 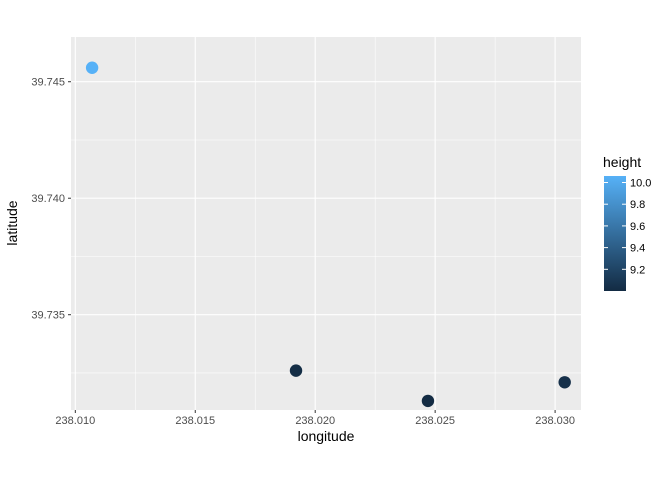 What do you see at coordinates (48, 83) in the screenshot?
I see `y-tick-label: 39.745` at bounding box center [48, 83].